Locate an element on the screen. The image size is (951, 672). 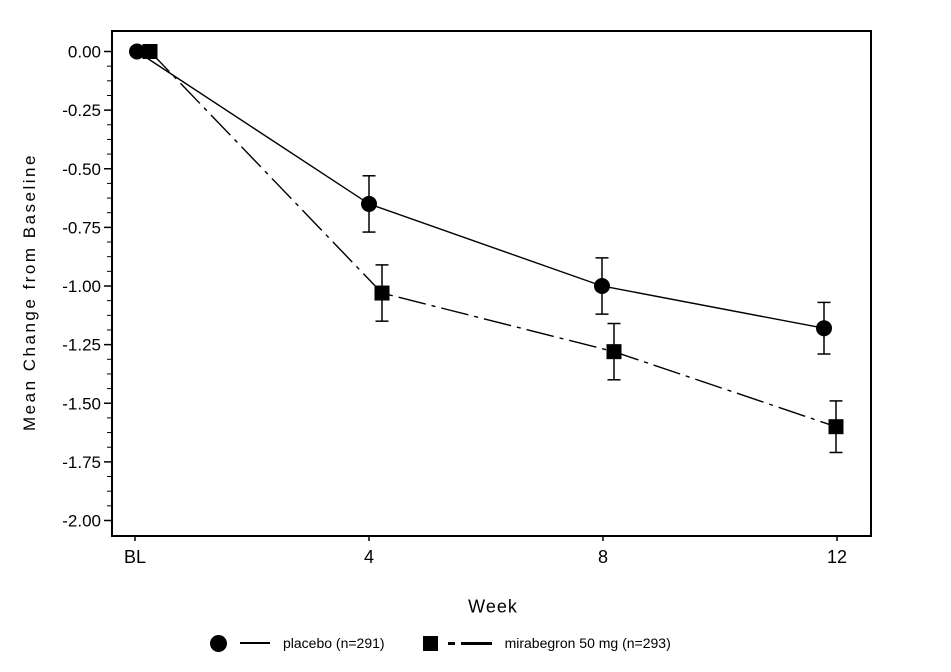
solid-line-sample is located at coordinates (255, 643).